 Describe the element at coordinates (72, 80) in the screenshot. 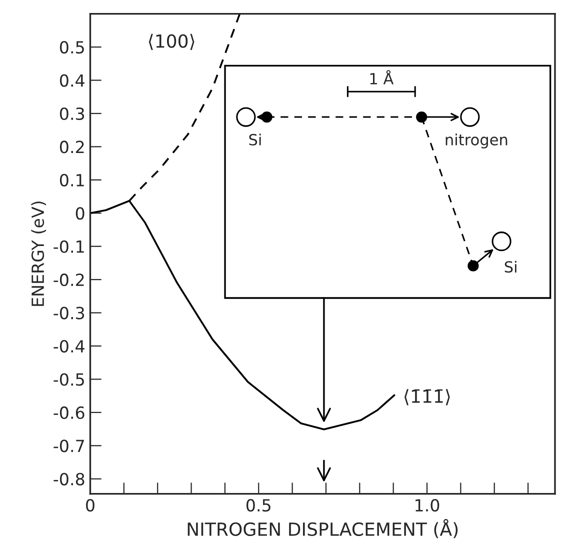

I see `y-tick-label: 0.4` at that location.